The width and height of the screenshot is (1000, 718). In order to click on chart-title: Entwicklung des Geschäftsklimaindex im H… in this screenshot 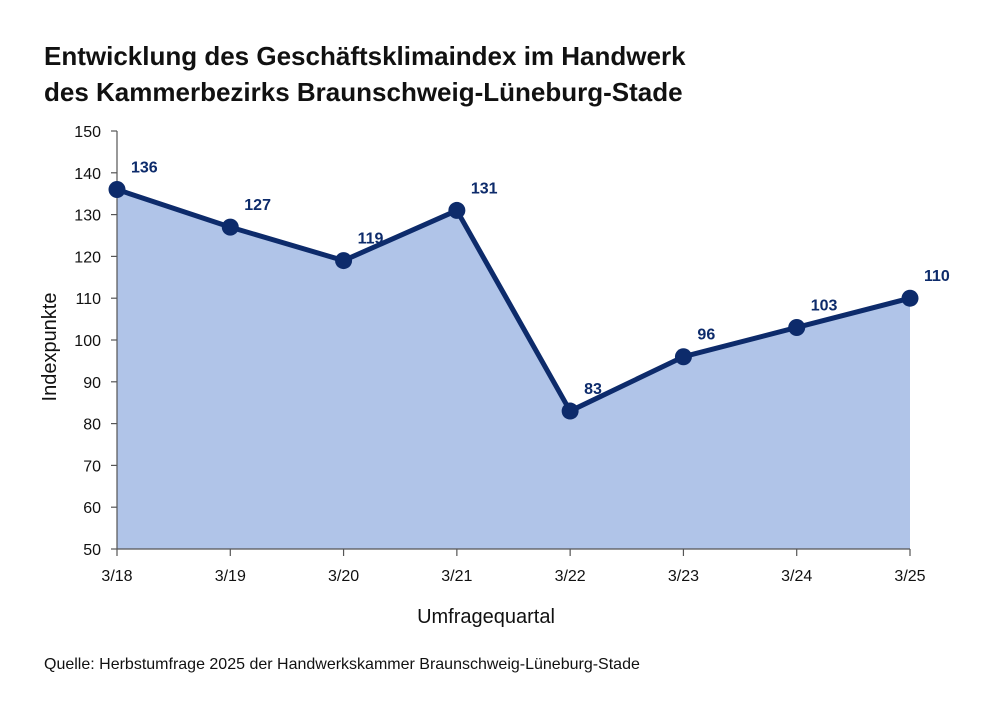, I will do `click(494, 74)`.